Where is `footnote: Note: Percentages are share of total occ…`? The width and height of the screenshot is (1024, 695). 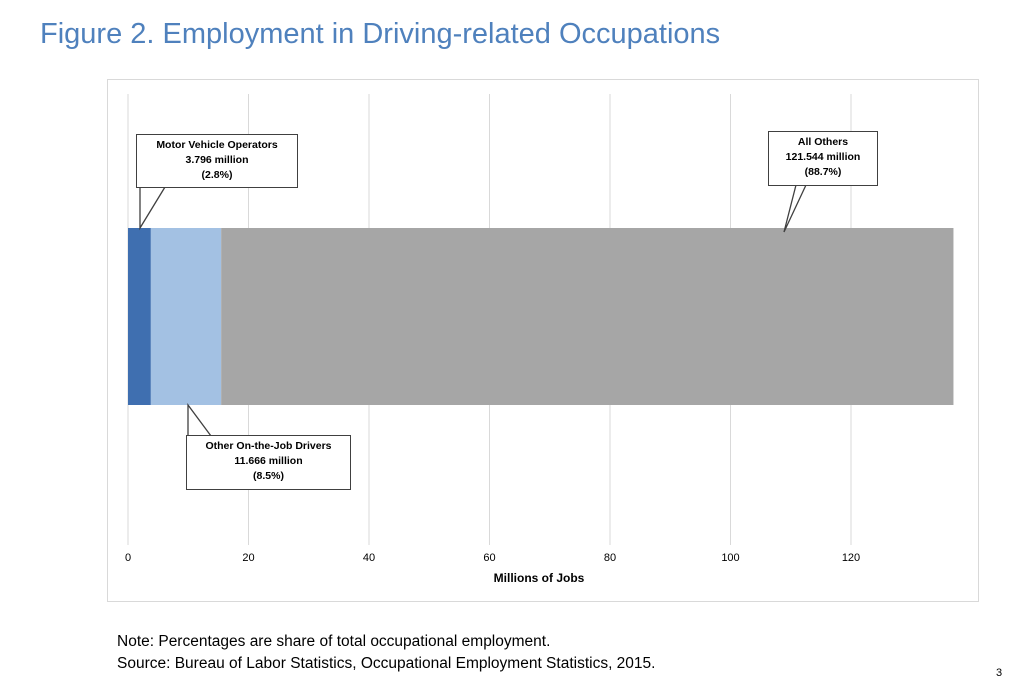 footnote: Note: Percentages are share of total occ… is located at coordinates (334, 641).